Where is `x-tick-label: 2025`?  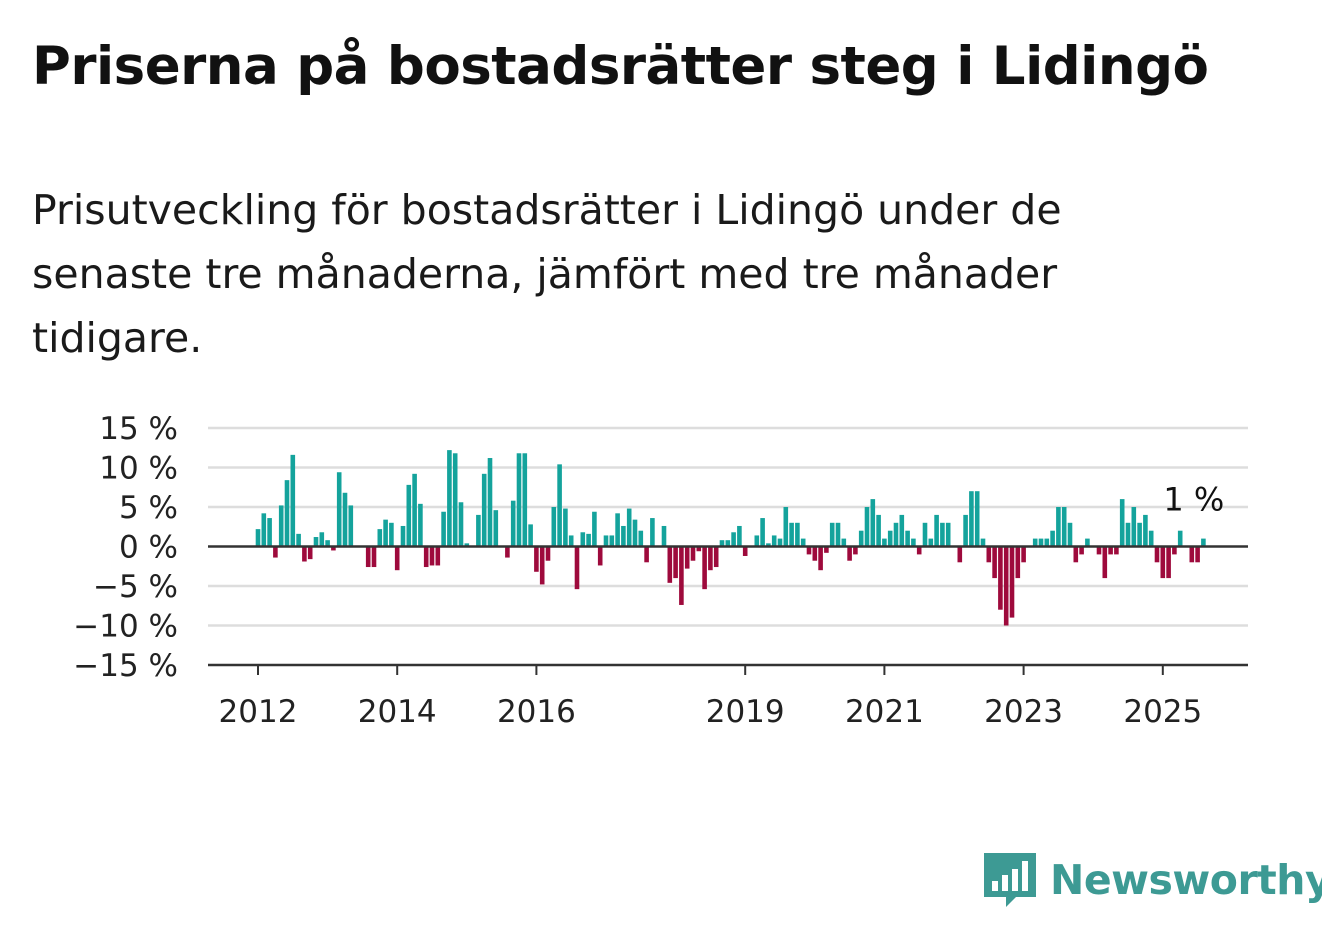 x-tick-label: 2025 is located at coordinates (1162, 712).